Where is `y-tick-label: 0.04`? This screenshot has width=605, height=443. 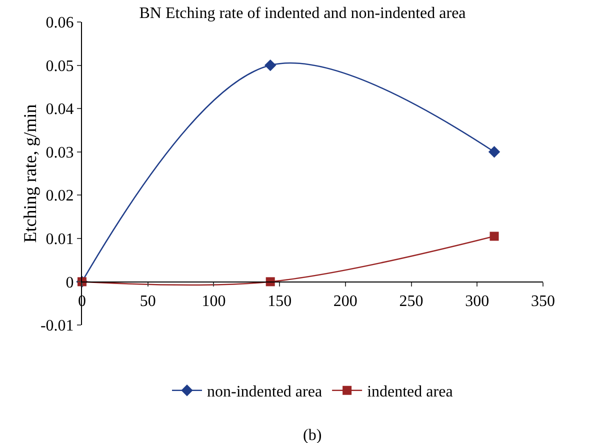
y-tick-label: 0.04 is located at coordinates (60, 109).